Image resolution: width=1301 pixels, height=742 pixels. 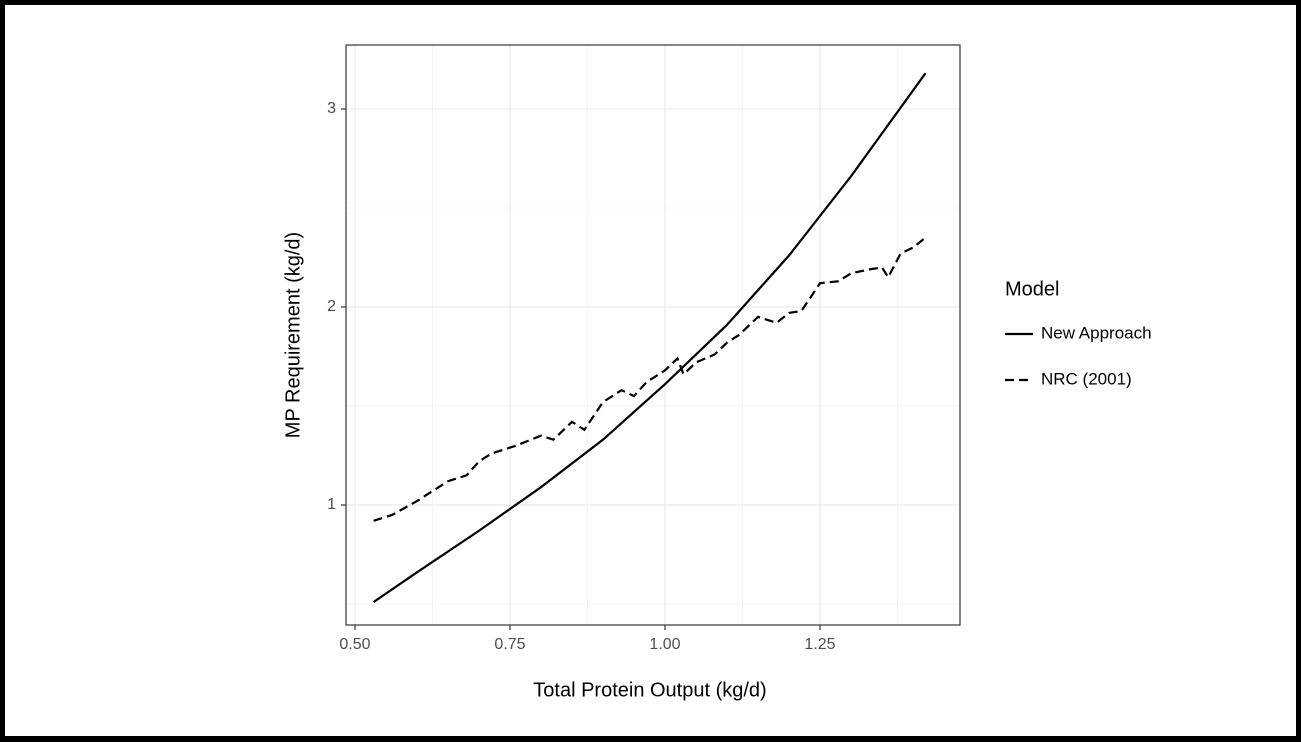 What do you see at coordinates (1086, 378) in the screenshot?
I see `legend-label: NRC (2001)` at bounding box center [1086, 378].